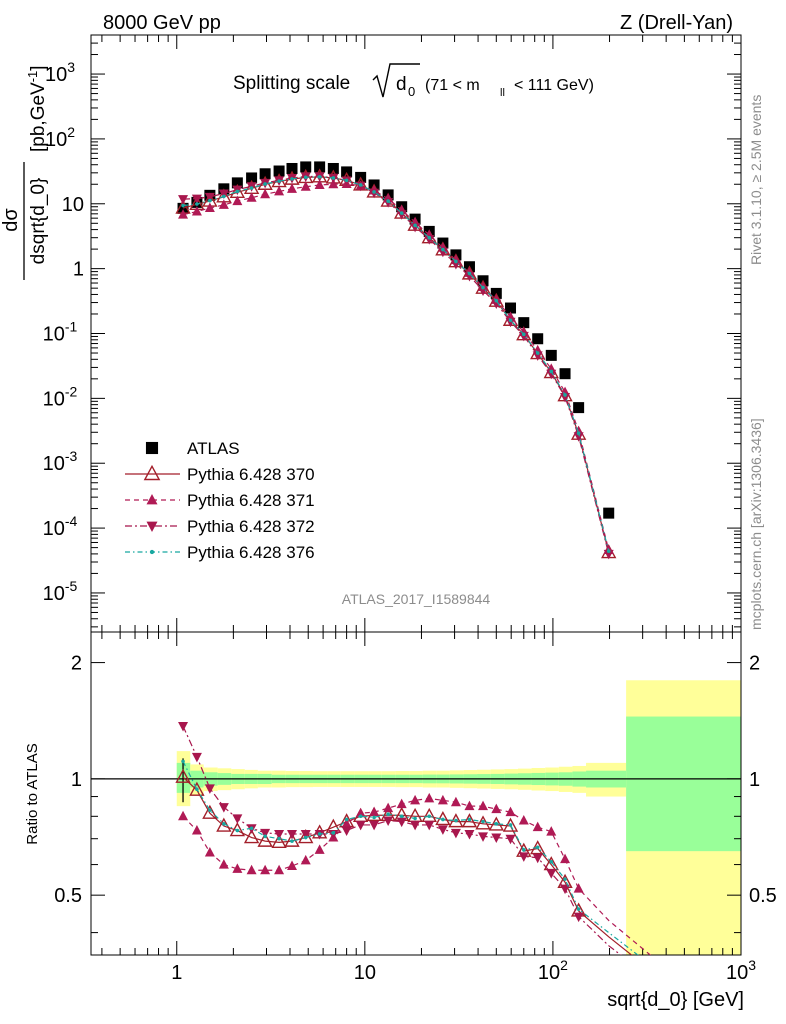  What do you see at coordinates (24, 172) in the screenshot?
I see `main-ylabel: dσ dsqrt{d_0} [pb,GeV-1]` at bounding box center [24, 172].